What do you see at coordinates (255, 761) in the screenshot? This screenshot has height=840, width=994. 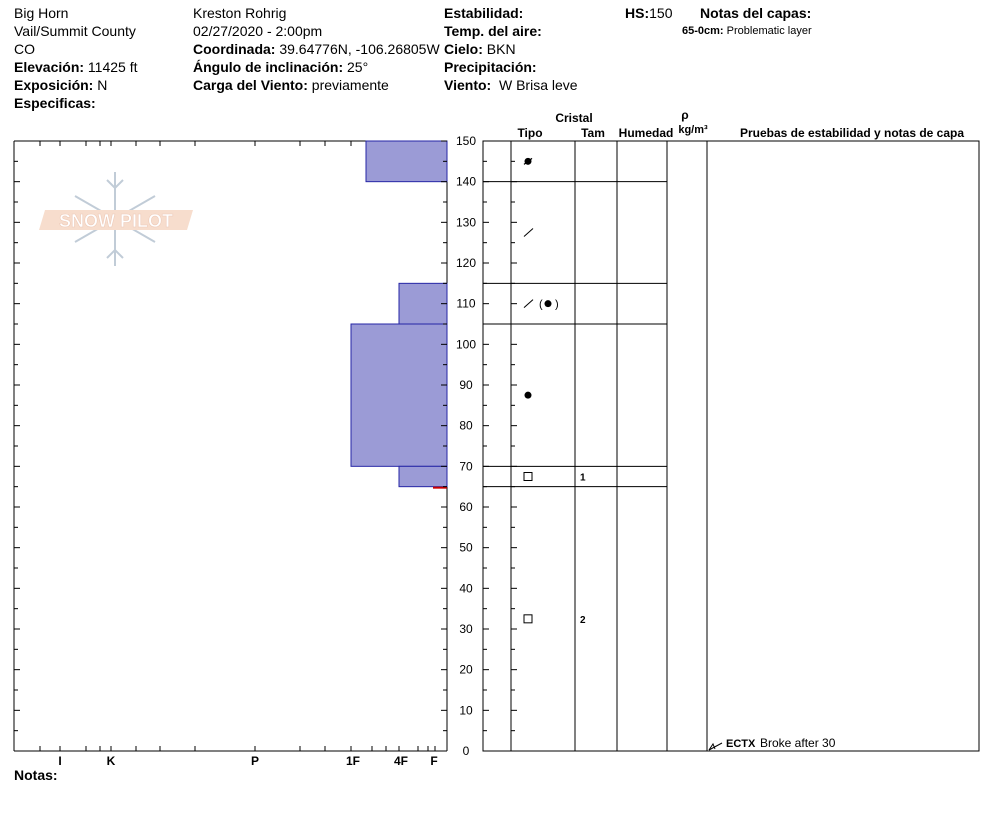 I see `hardness-label-p: P` at bounding box center [255, 761].